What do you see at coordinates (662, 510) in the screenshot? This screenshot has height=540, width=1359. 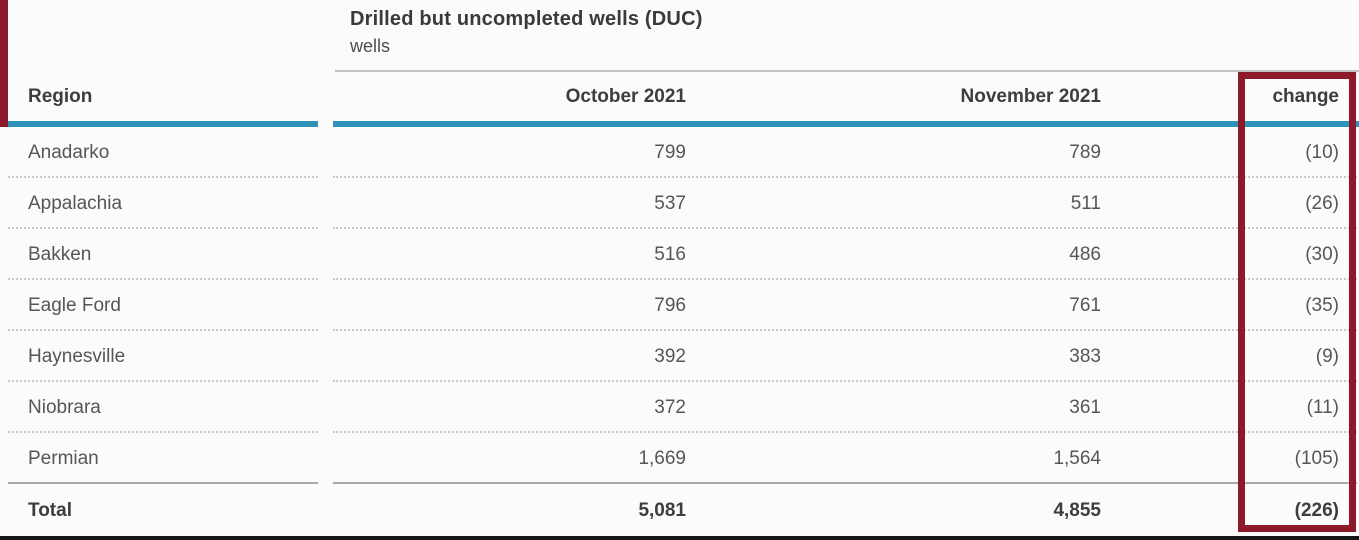 I see `total-october-value: 5,081` at bounding box center [662, 510].